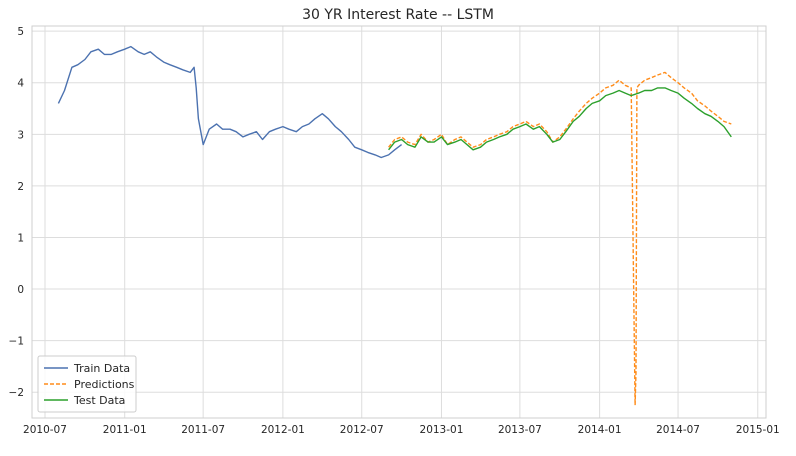 The width and height of the screenshot is (796, 456). What do you see at coordinates (17, 212) in the screenshot?
I see `y-axis-ticks: −2 −1 0 1 2 3 4 5` at bounding box center [17, 212].